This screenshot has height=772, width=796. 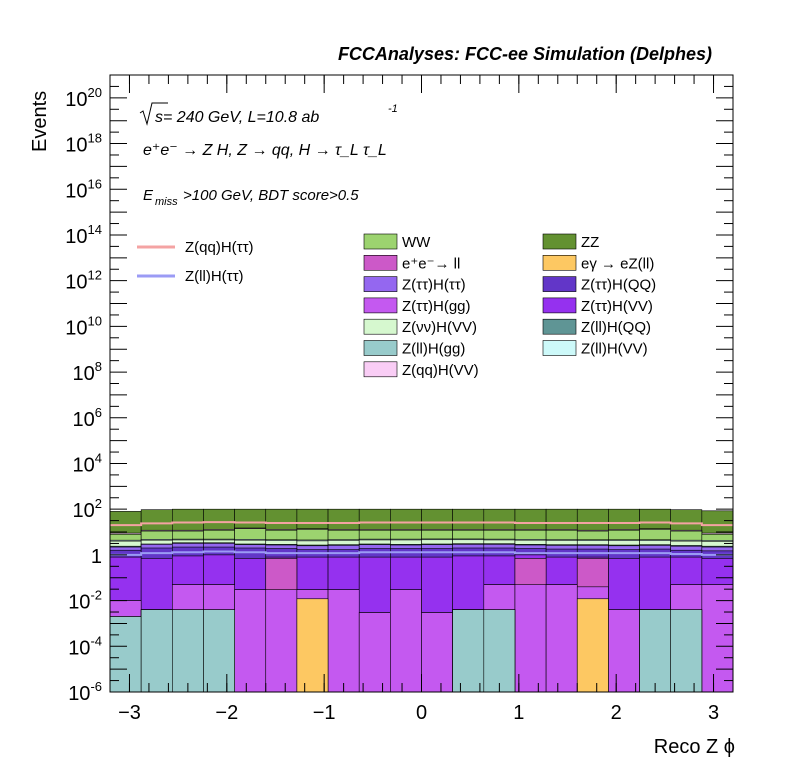 I want to click on experiment-title: FCCAnalyses: FCC-ee Simulation (Delphes), so click(x=525, y=54).